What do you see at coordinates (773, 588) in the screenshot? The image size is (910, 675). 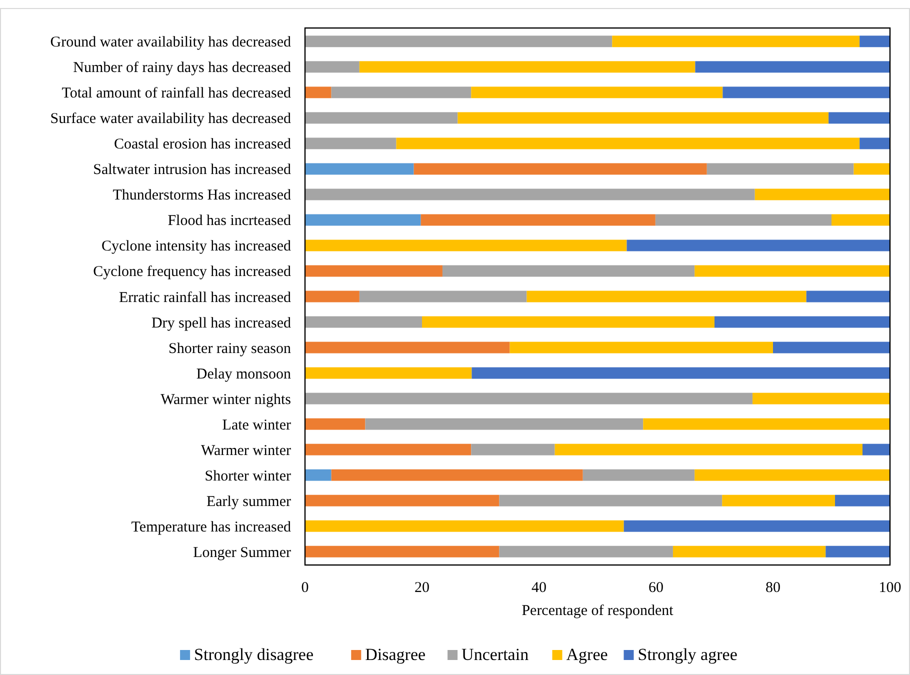 I see `x-tick-label: 80` at bounding box center [773, 588].